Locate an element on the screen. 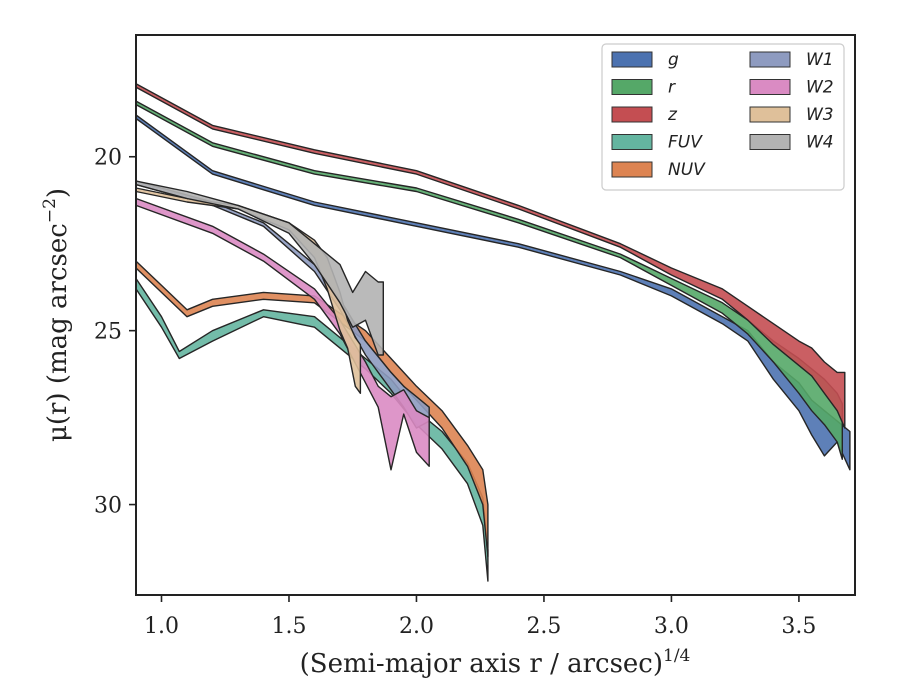  legend-swatch-w2 is located at coordinates (770, 87).